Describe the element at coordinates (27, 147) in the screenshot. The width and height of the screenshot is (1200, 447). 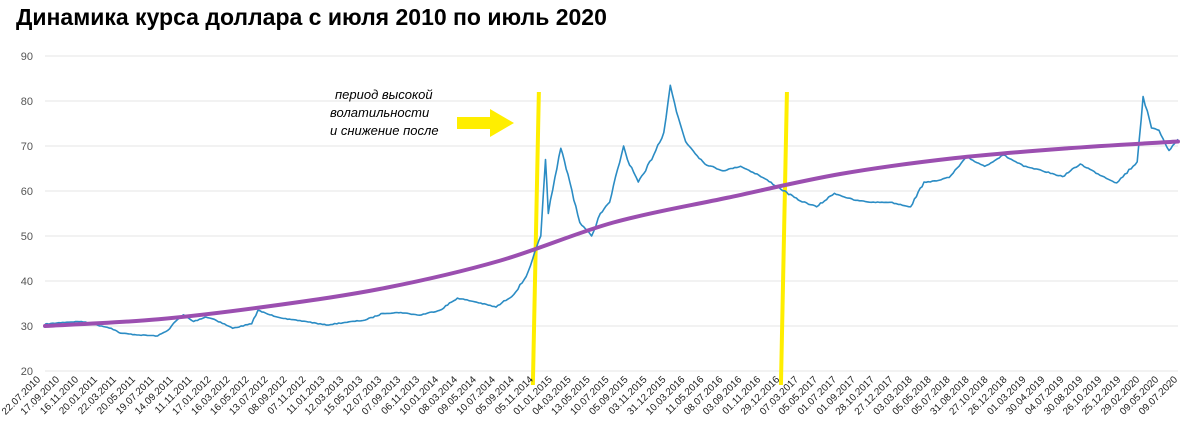
I see `y-tick-label: 70` at that location.